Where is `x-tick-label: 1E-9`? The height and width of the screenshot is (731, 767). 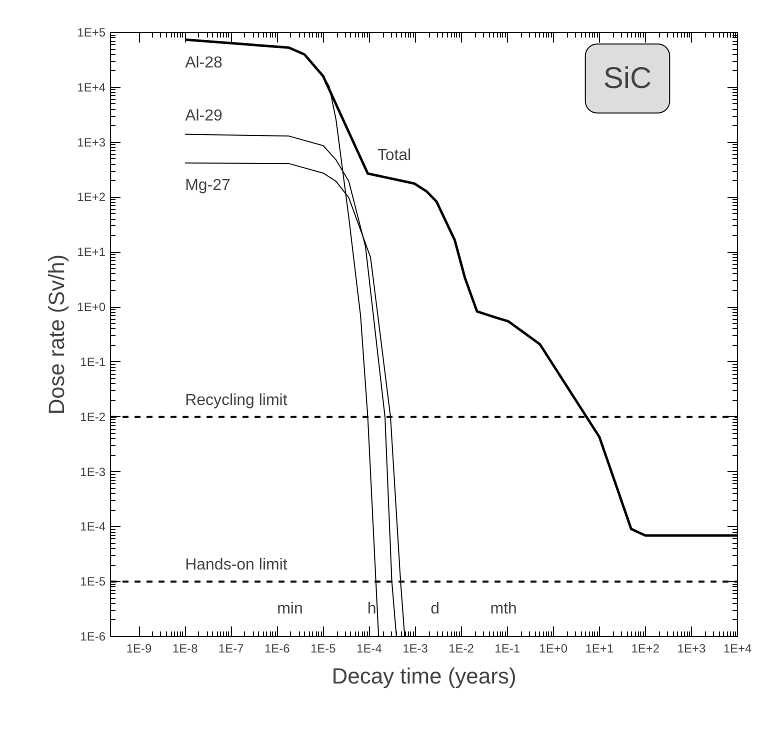
x-tick-label: 1E-9 is located at coordinates (139, 649).